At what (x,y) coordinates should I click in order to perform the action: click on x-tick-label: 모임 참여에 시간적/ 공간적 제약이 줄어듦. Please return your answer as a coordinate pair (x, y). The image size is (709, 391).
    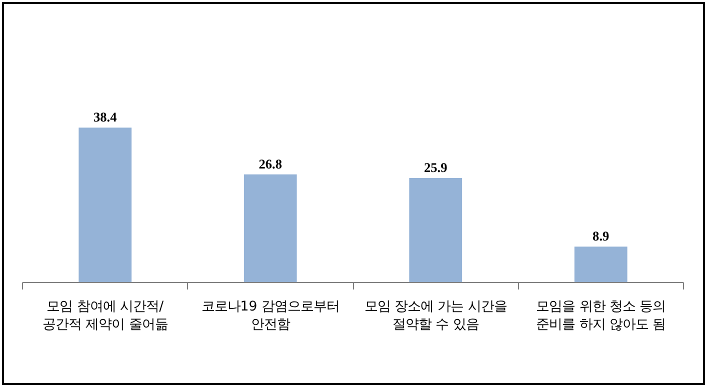
    Looking at the image, I should click on (105, 316).